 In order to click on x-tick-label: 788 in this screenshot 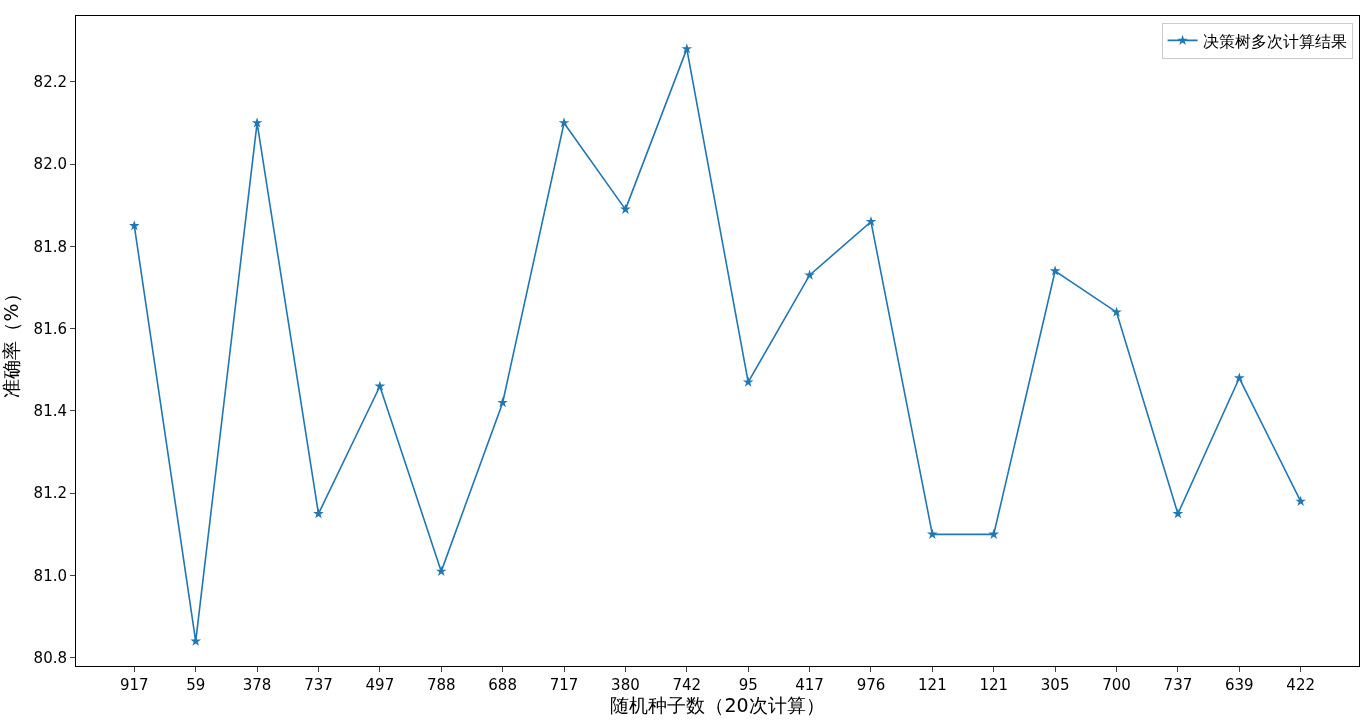, I will do `click(441, 685)`.